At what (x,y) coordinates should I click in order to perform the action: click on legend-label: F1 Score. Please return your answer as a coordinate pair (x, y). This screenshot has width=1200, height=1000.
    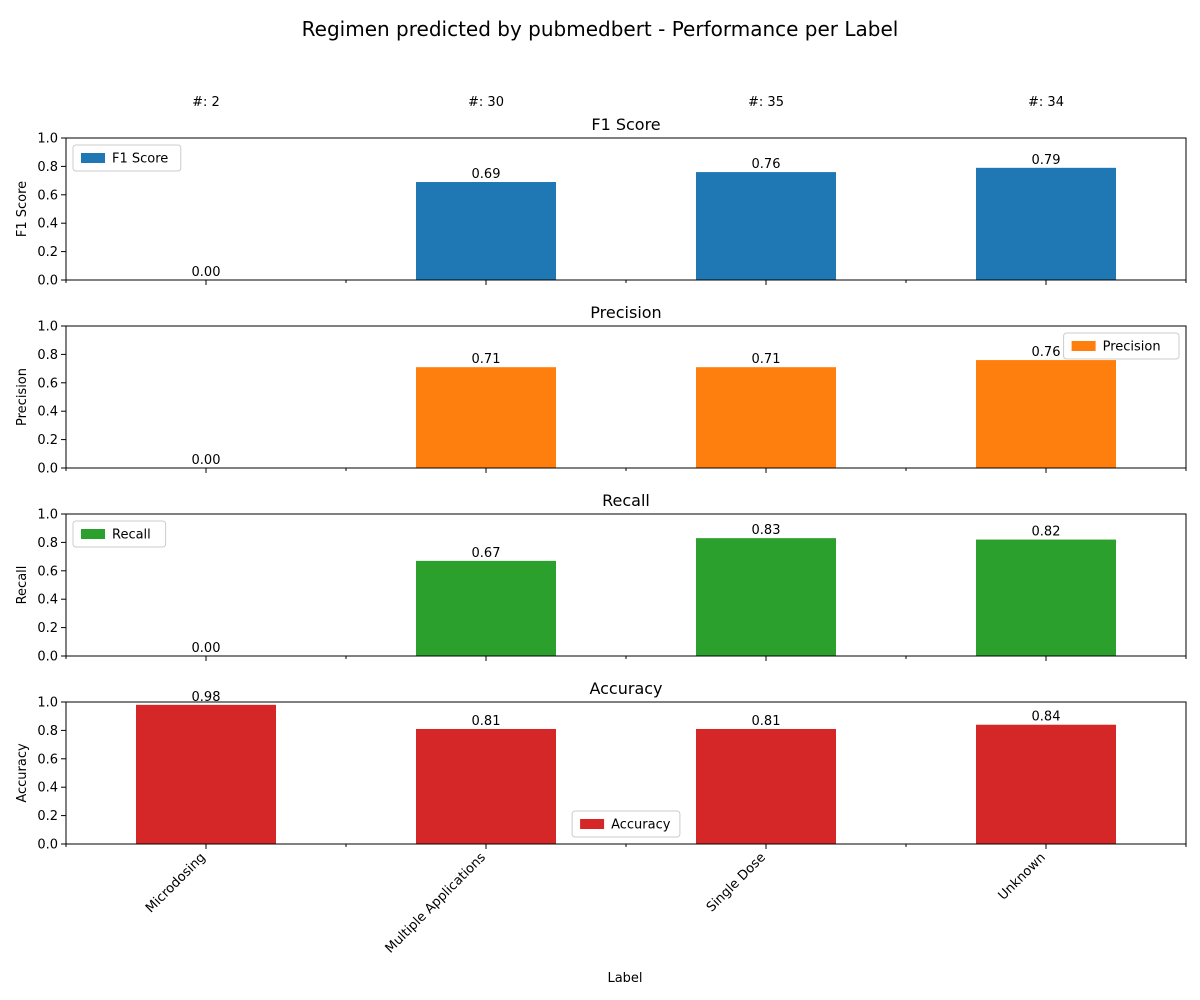
    Looking at the image, I should click on (140, 159).